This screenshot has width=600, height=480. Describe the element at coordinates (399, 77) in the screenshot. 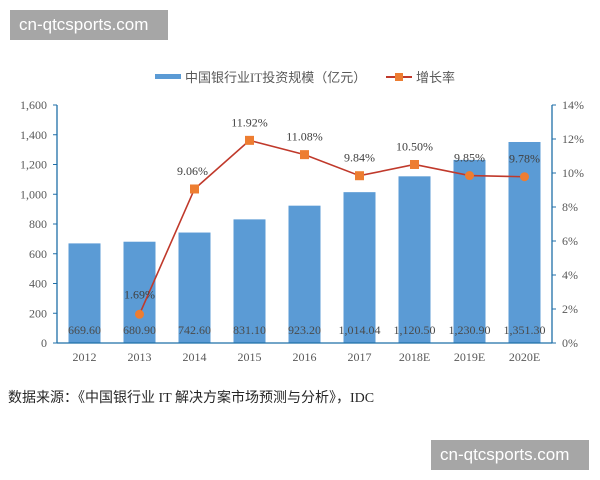

I see `legend-marker-icon` at that location.